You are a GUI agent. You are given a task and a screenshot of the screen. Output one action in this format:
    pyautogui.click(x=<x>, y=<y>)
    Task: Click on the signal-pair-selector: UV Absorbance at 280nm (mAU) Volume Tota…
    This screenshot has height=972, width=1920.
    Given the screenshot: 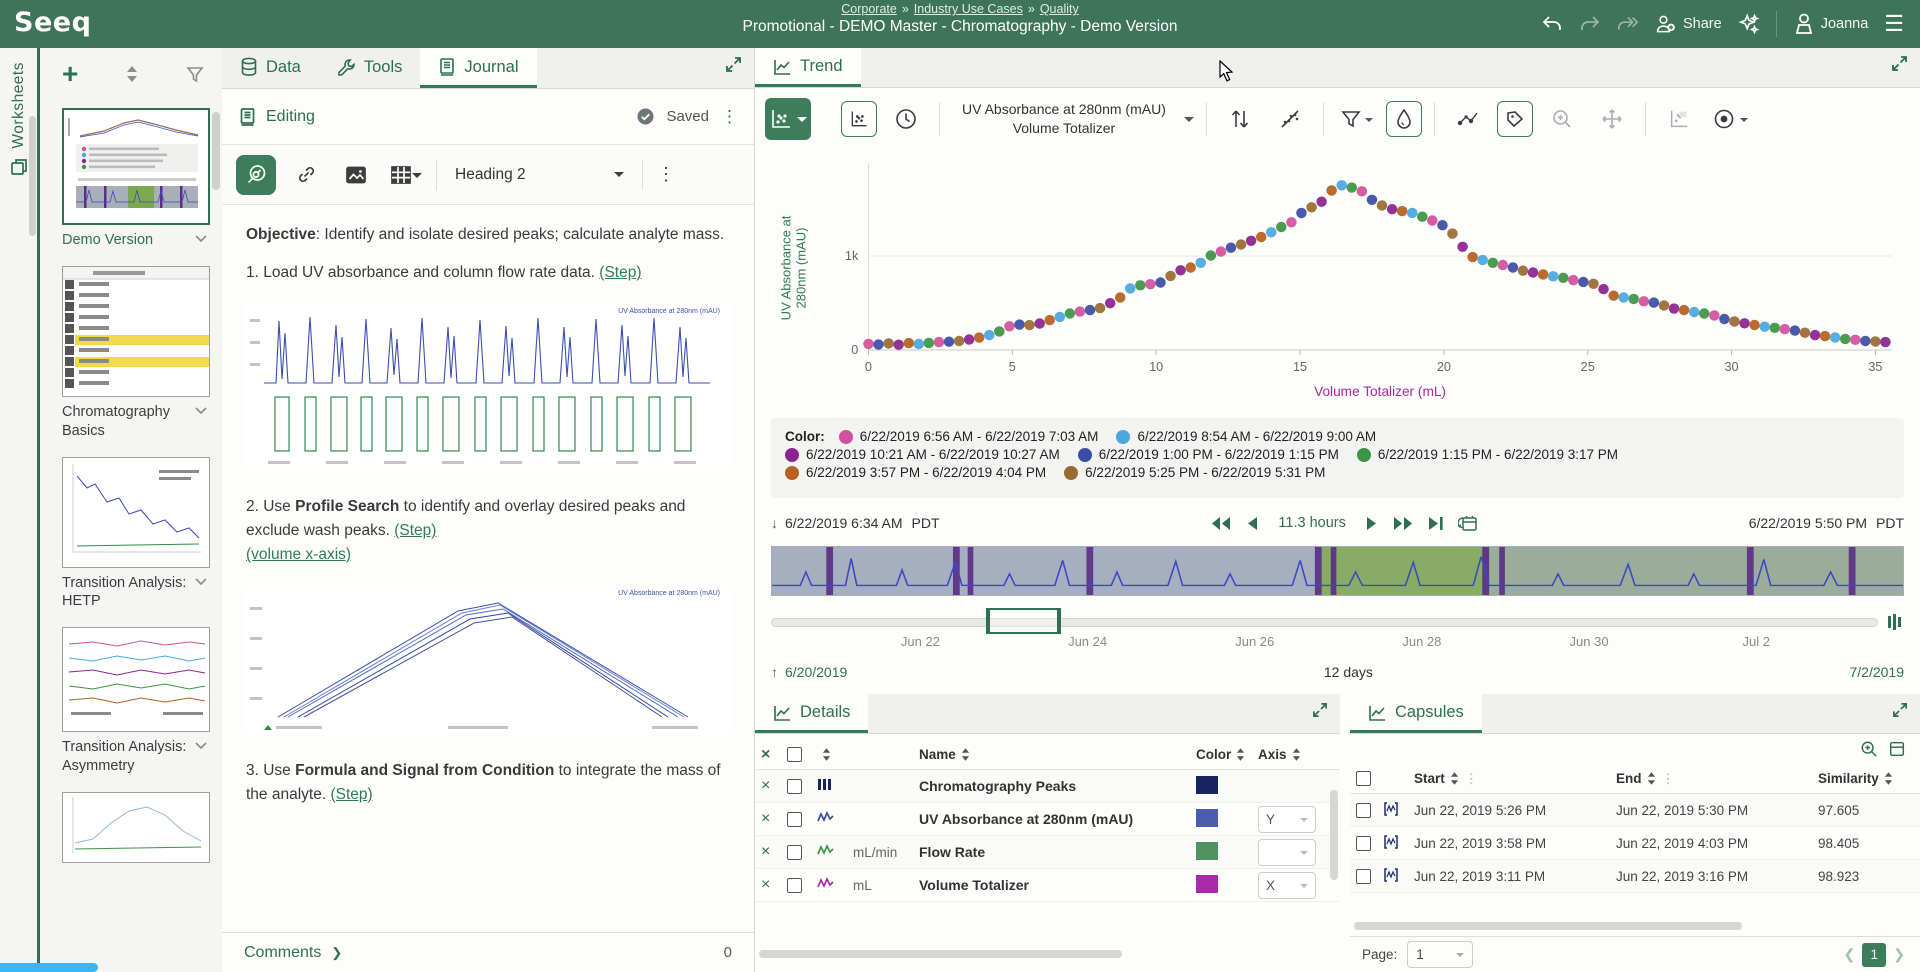 What is the action you would take?
    pyautogui.click(x=1064, y=119)
    